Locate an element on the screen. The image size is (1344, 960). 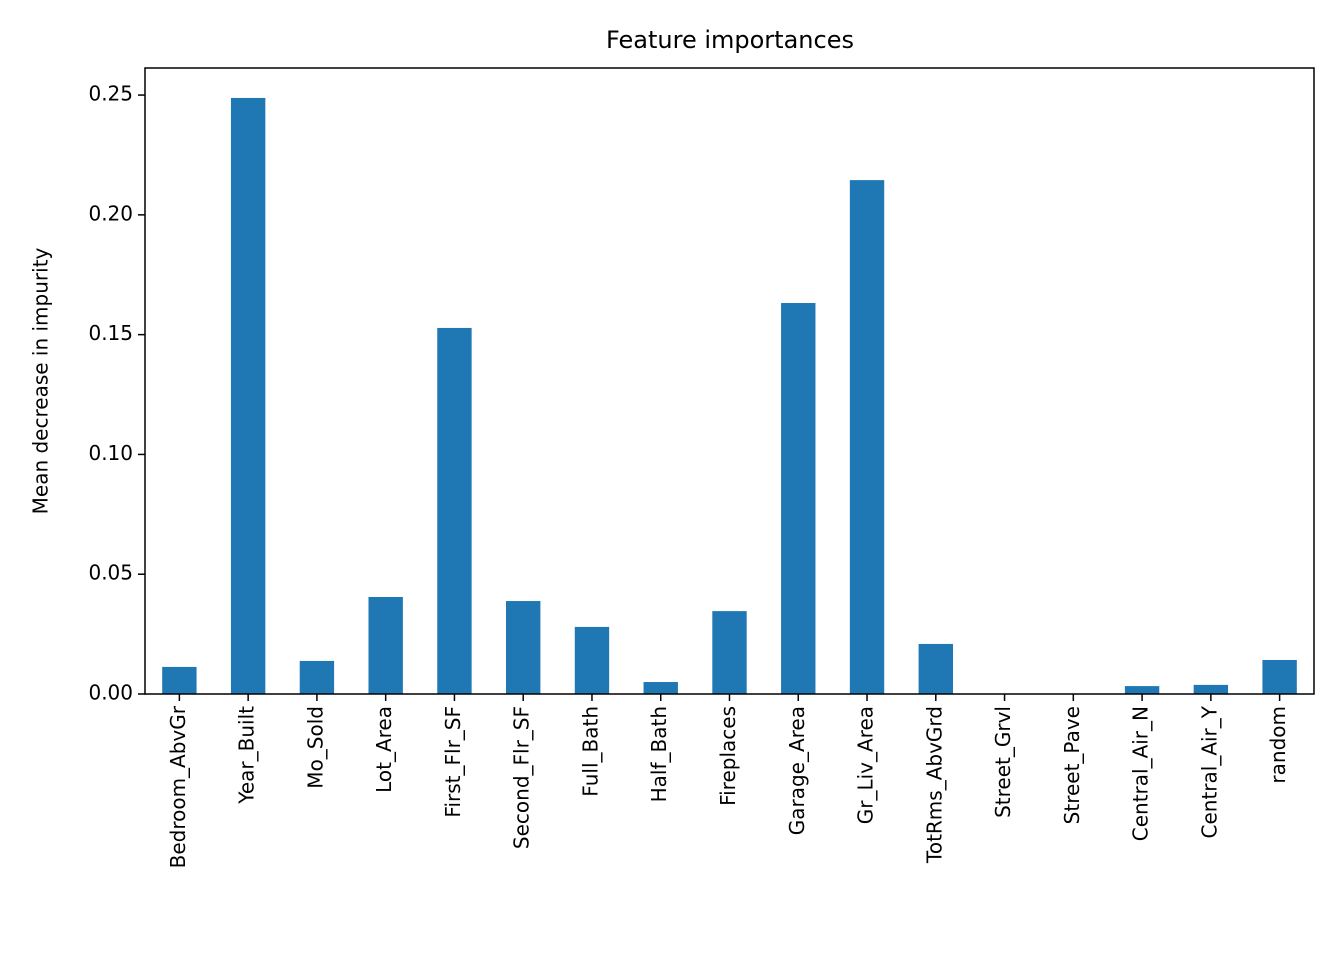
x-tick-label: First_Flr_SF is located at coordinates (453, 762).